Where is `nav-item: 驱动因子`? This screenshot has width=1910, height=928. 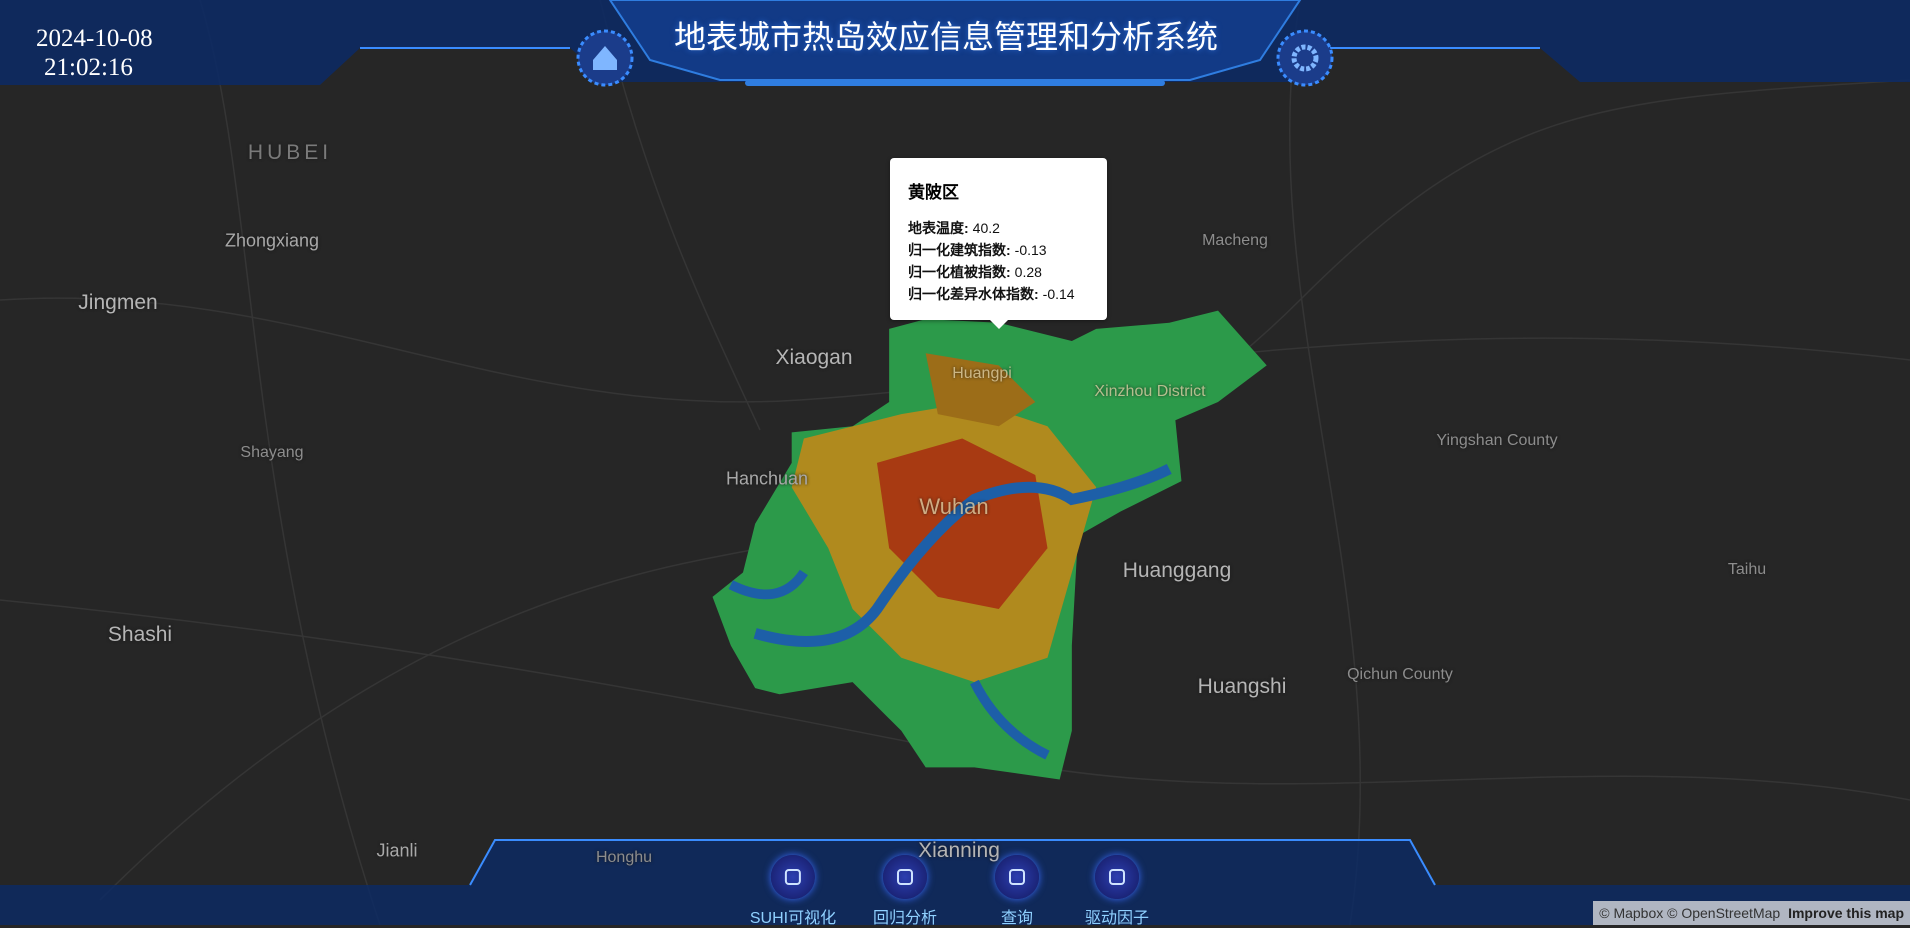 nav-item: 驱动因子 is located at coordinates (1117, 891).